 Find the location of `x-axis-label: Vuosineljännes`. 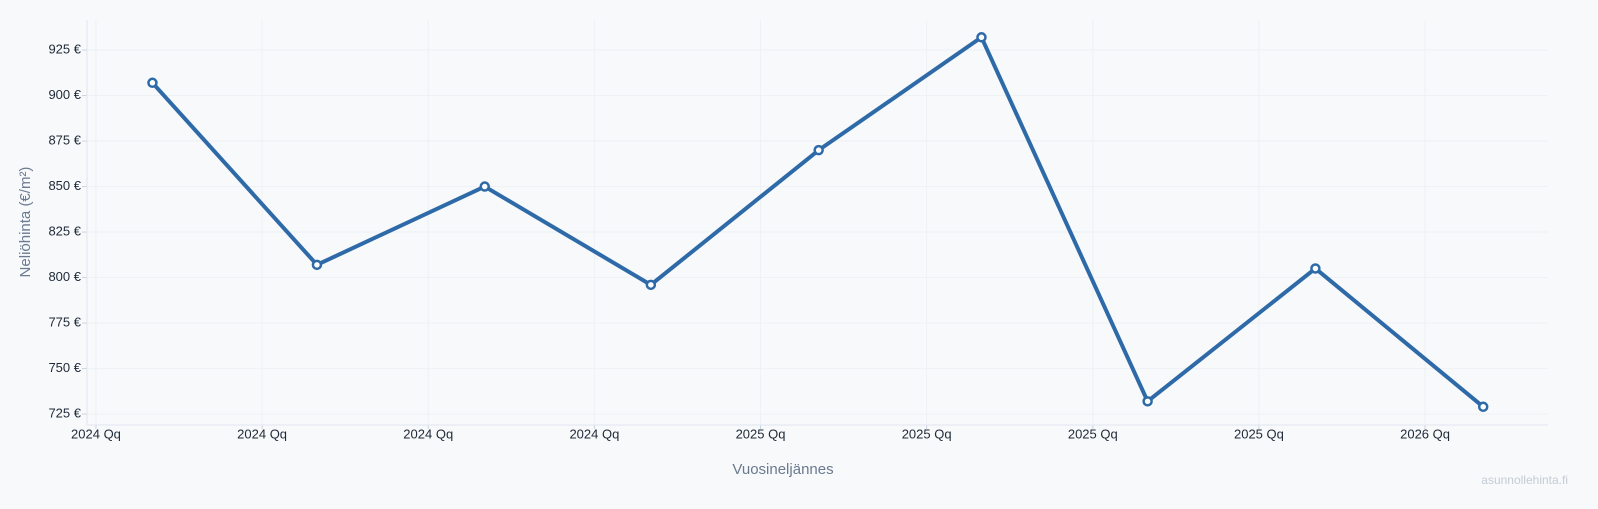

x-axis-label: Vuosineljännes is located at coordinates (782, 469).